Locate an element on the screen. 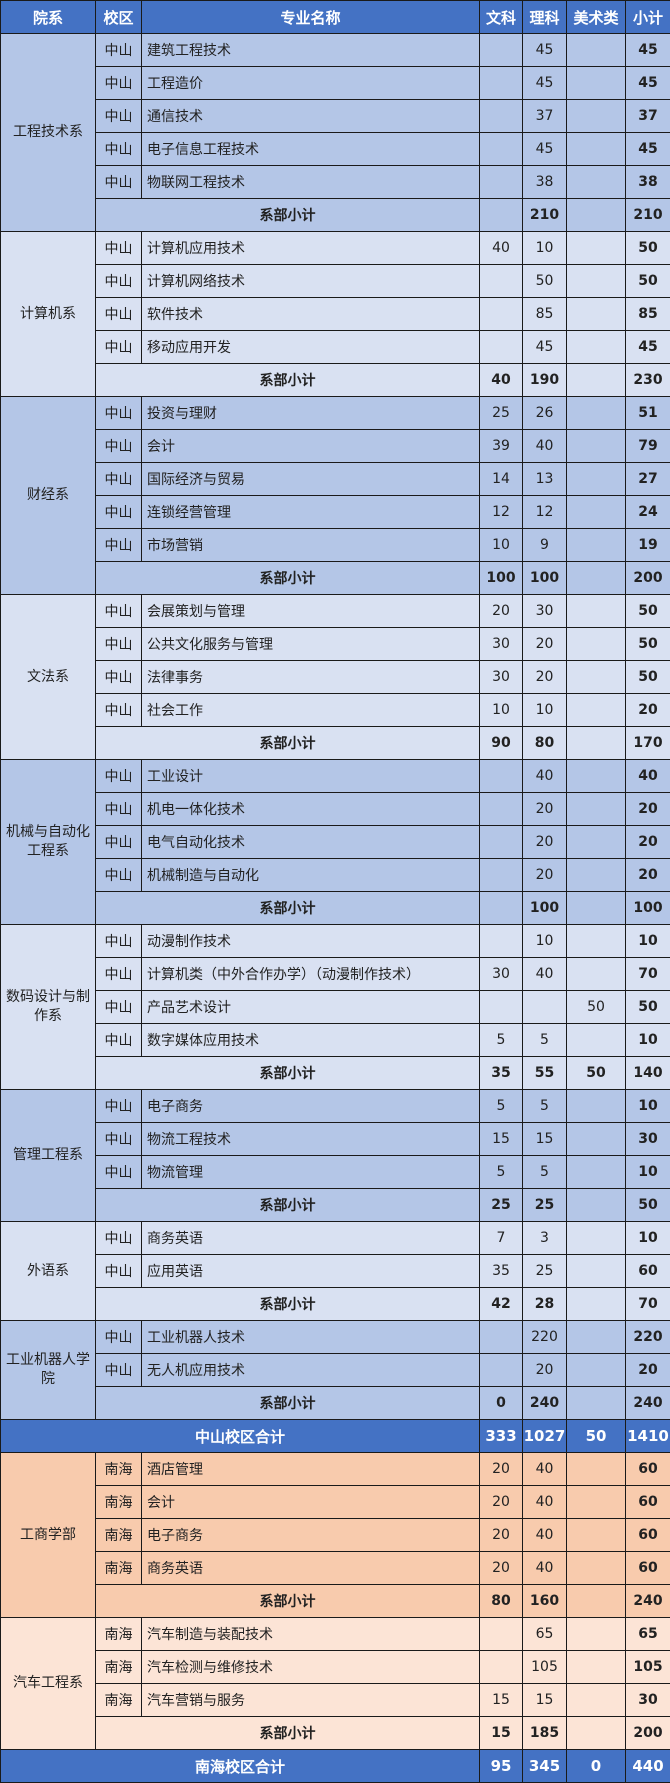  campus-total-row: 南海校区合计 95 345 0 440 is located at coordinates (335, 1766).